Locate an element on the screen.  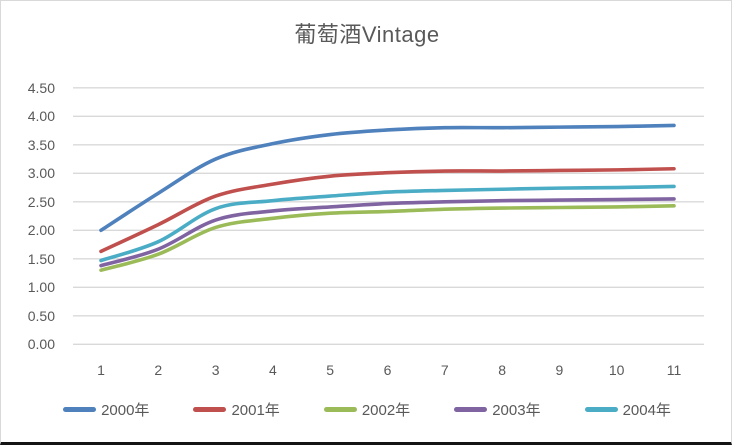
chart-title: 葡萄酒Vintage is located at coordinates (367, 34).